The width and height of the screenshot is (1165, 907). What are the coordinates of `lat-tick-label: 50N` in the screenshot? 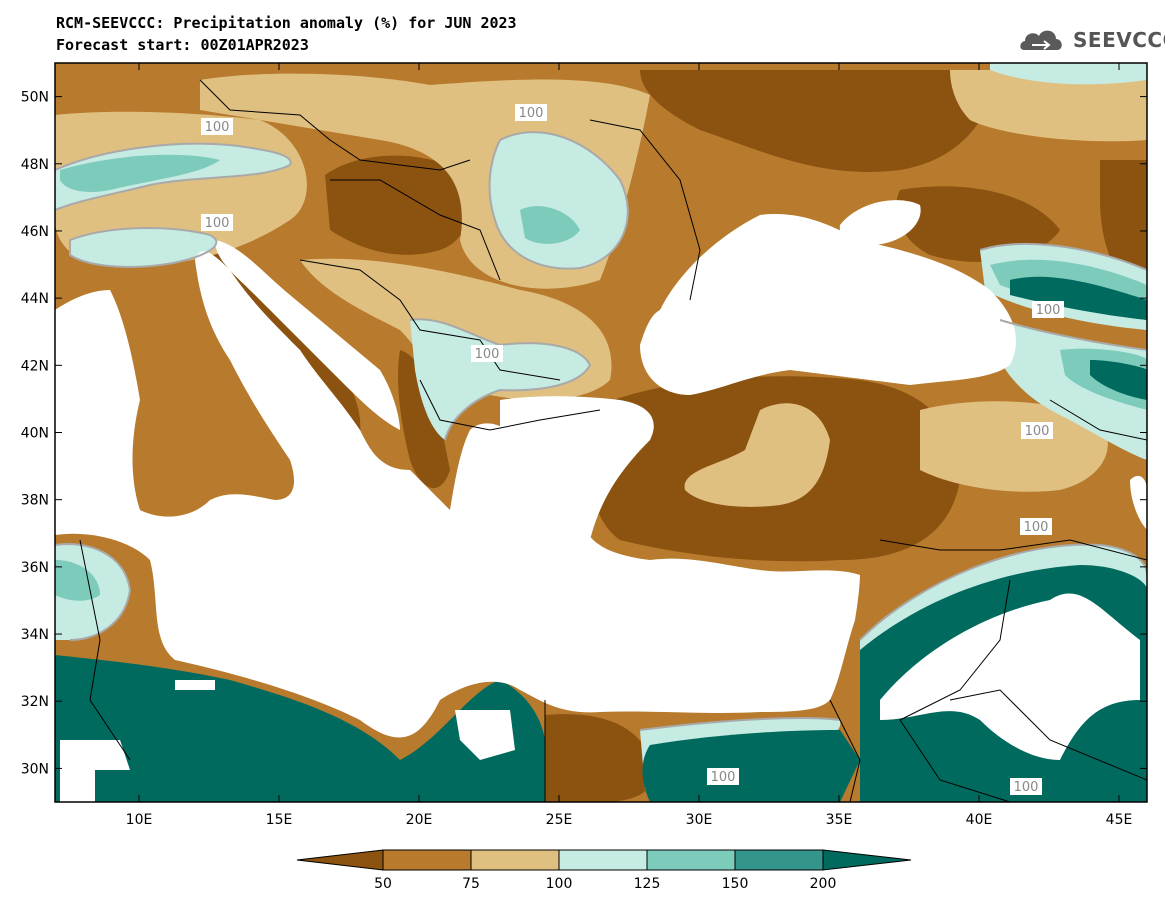 It's located at (35, 98).